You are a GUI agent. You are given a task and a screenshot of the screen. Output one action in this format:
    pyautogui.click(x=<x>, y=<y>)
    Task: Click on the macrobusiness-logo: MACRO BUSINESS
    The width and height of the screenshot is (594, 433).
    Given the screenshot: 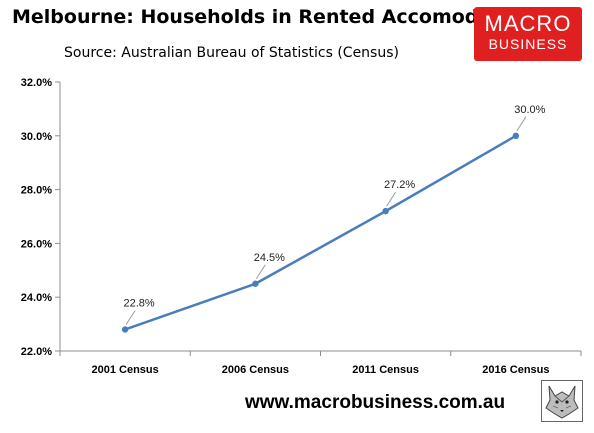 What is the action you would take?
    pyautogui.click(x=528, y=34)
    